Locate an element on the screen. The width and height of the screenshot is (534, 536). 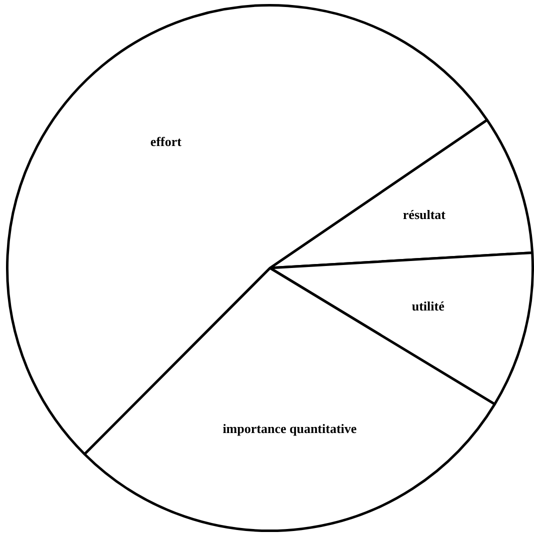
slice-label: utilité is located at coordinates (428, 306).